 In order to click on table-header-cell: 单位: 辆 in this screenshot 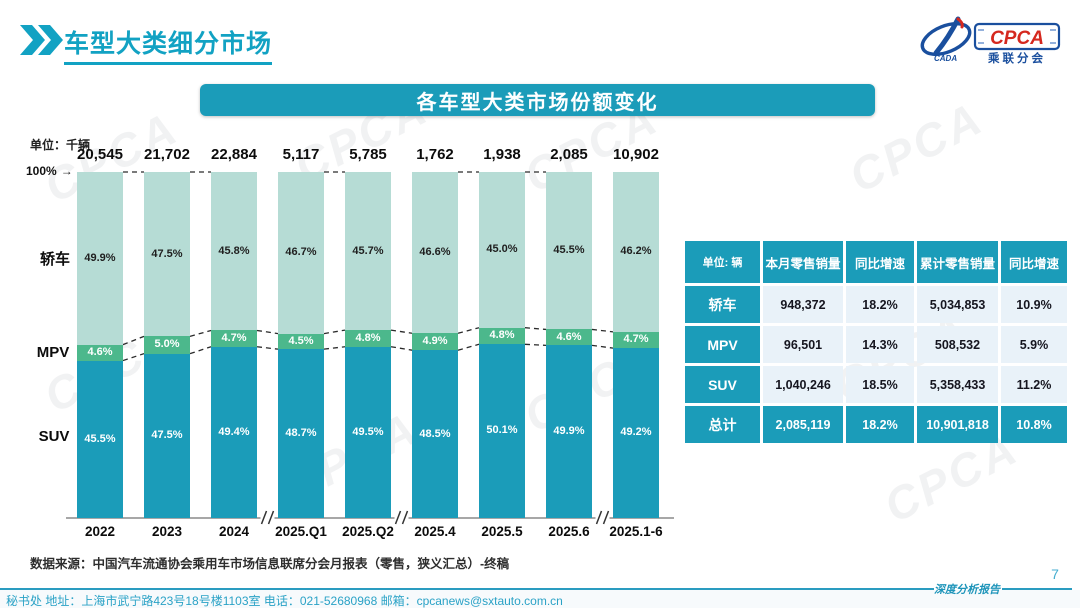, I will do `click(722, 262)`.